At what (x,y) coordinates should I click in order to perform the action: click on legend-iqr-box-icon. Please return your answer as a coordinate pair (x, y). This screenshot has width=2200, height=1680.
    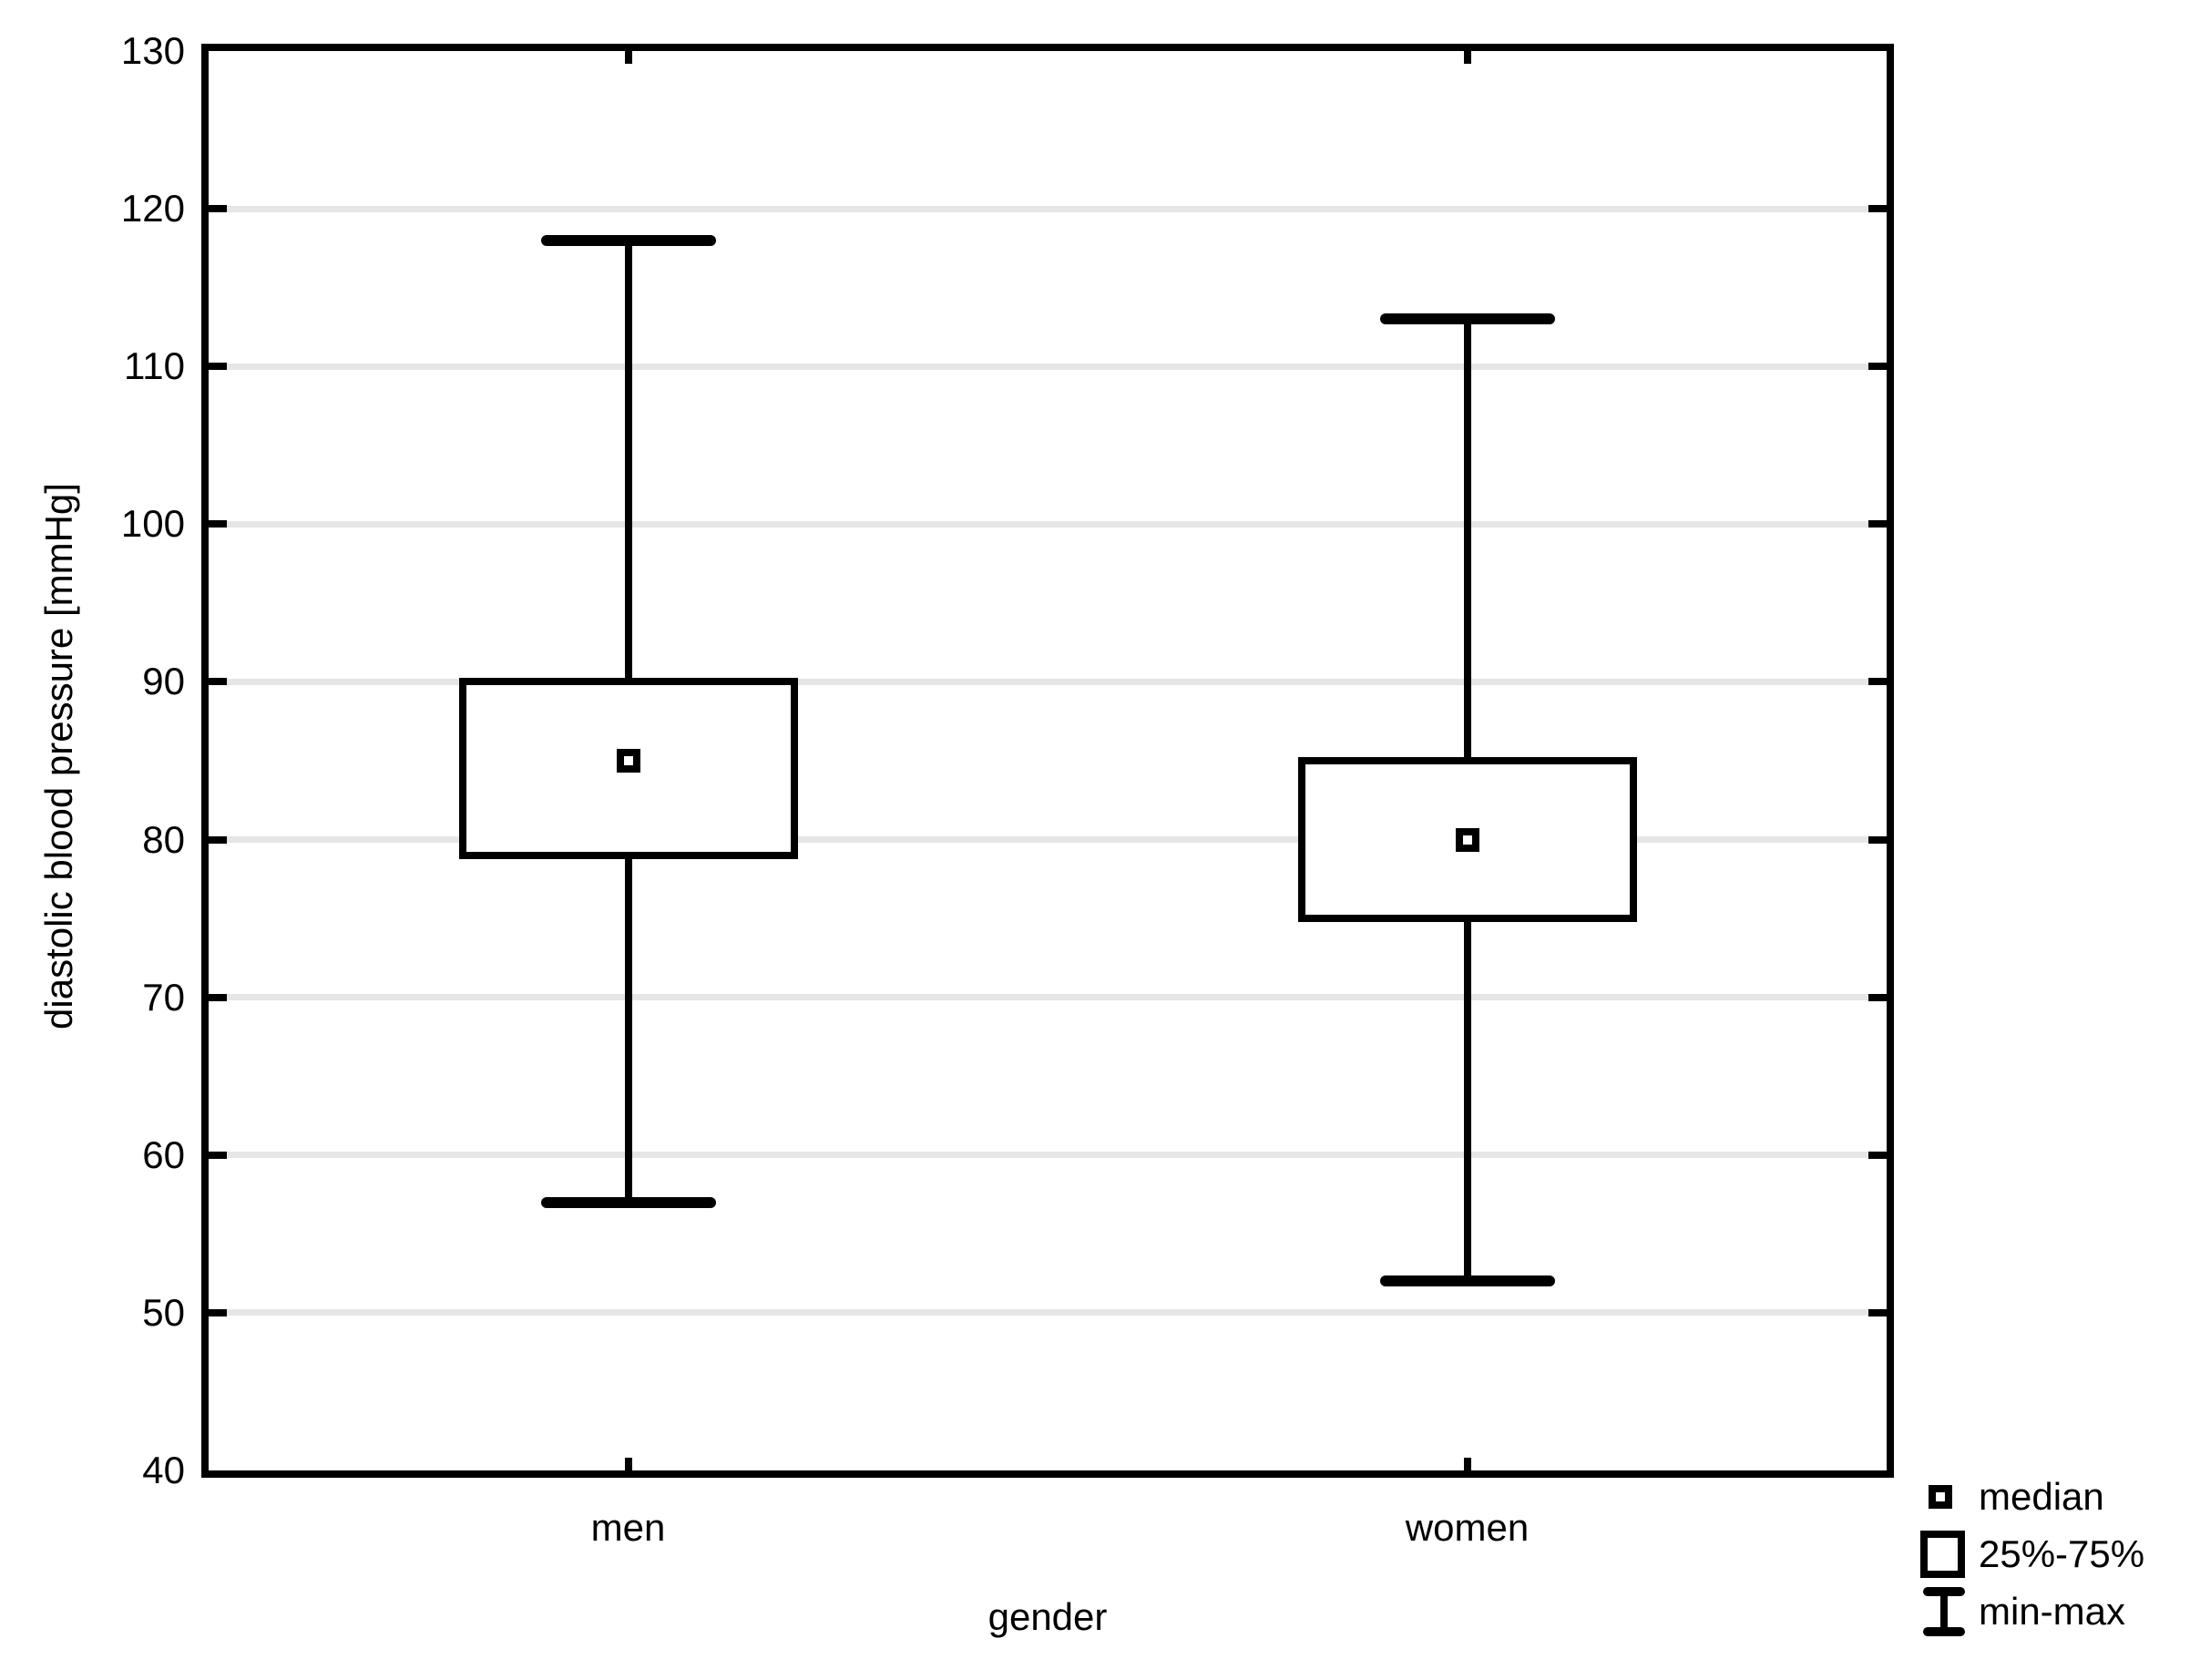
    Looking at the image, I should click on (1942, 1555).